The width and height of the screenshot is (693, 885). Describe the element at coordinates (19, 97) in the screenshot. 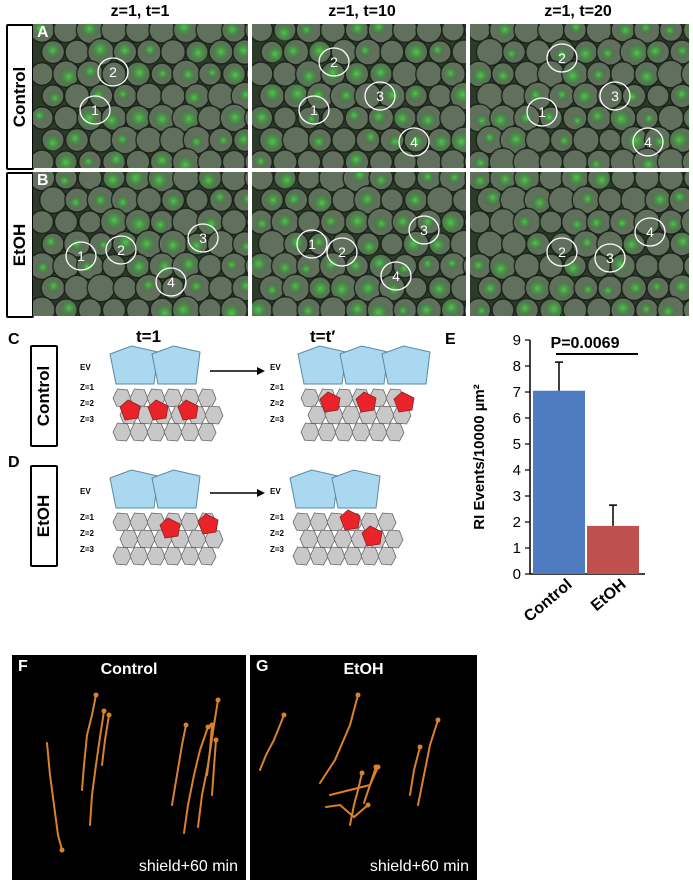

I see `row-label-control: Control` at that location.